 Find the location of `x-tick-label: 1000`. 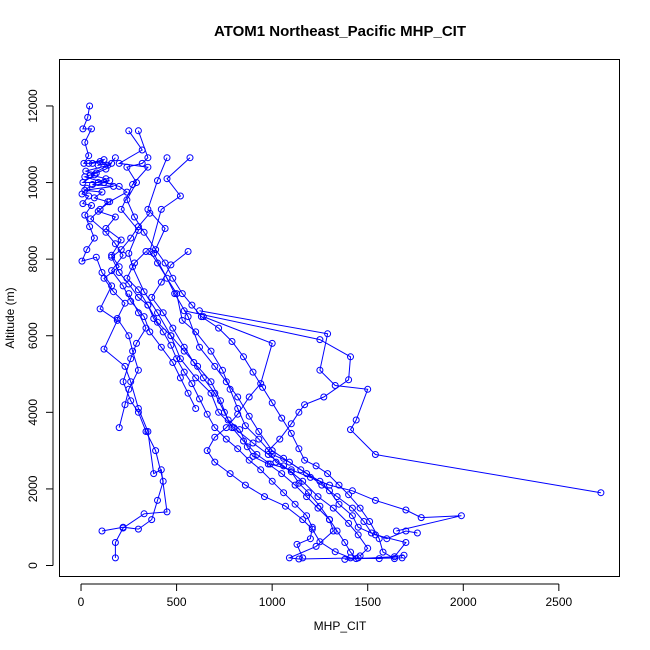

x-tick-label: 1000 is located at coordinates (272, 602).